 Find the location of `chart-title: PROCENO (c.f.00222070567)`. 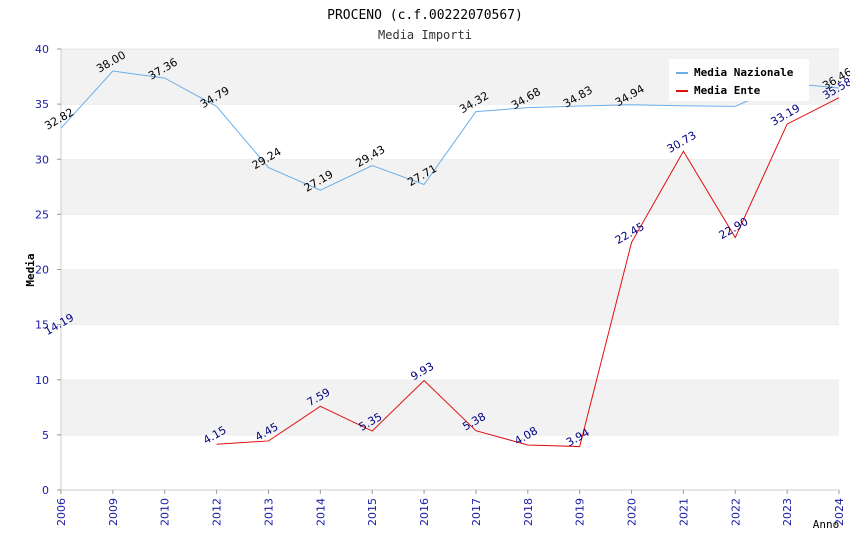

chart-title: PROCENO (c.f.00222070567) is located at coordinates (425, 15).